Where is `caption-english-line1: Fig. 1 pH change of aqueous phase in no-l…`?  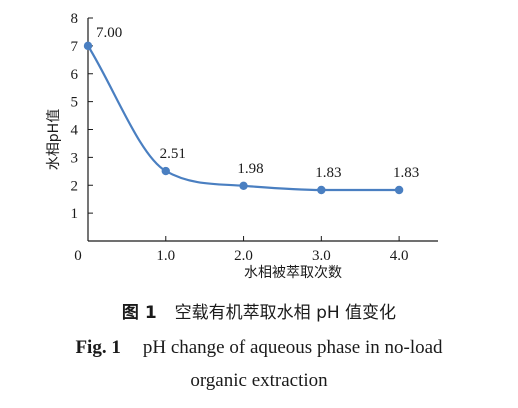
caption-english-line1: Fig. 1 pH change of aqueous phase in no-l… is located at coordinates (259, 348).